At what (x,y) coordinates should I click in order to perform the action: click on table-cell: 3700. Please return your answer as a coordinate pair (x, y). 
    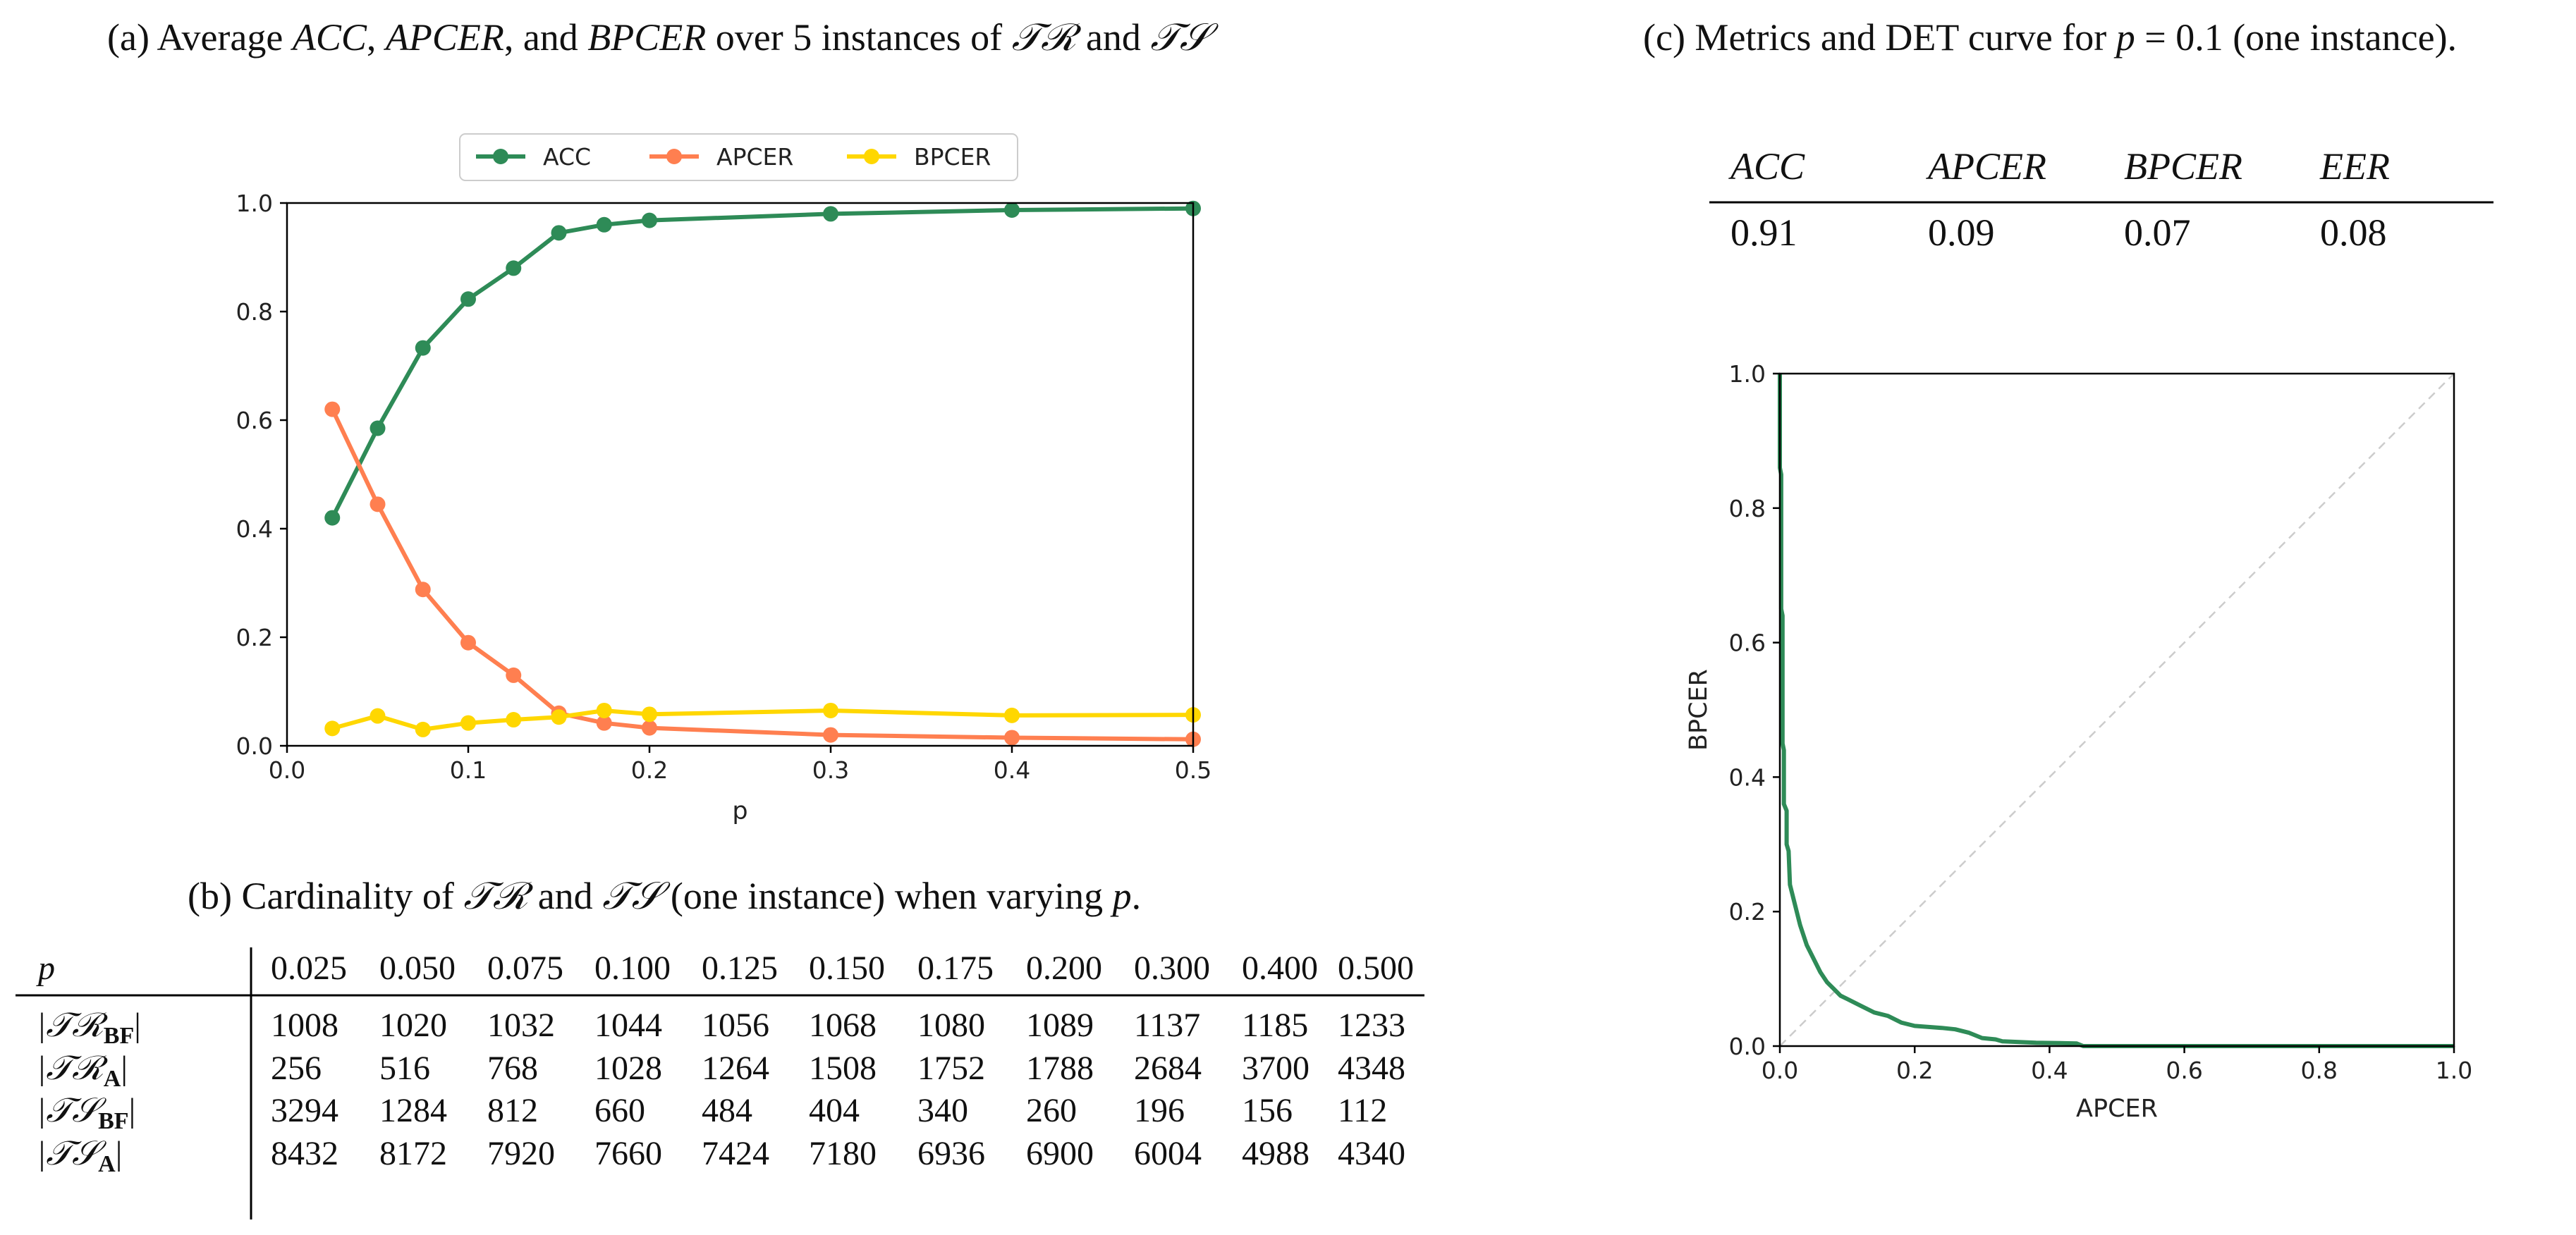
    Looking at the image, I should click on (1276, 1068).